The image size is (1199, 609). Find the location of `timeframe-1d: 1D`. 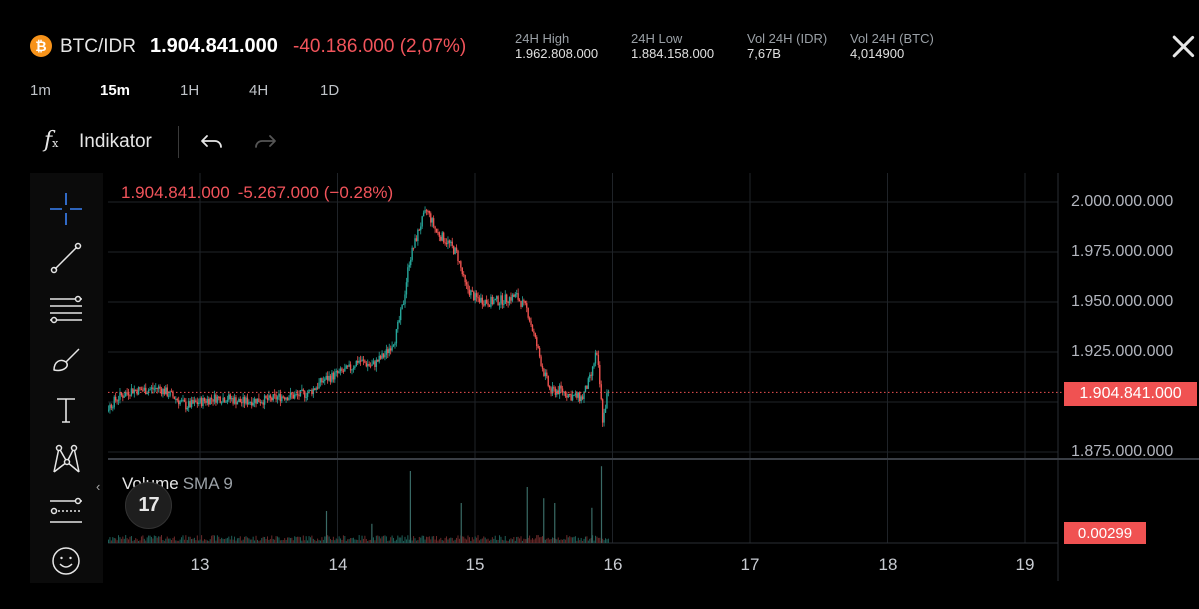

timeframe-1d: 1D is located at coordinates (330, 90).